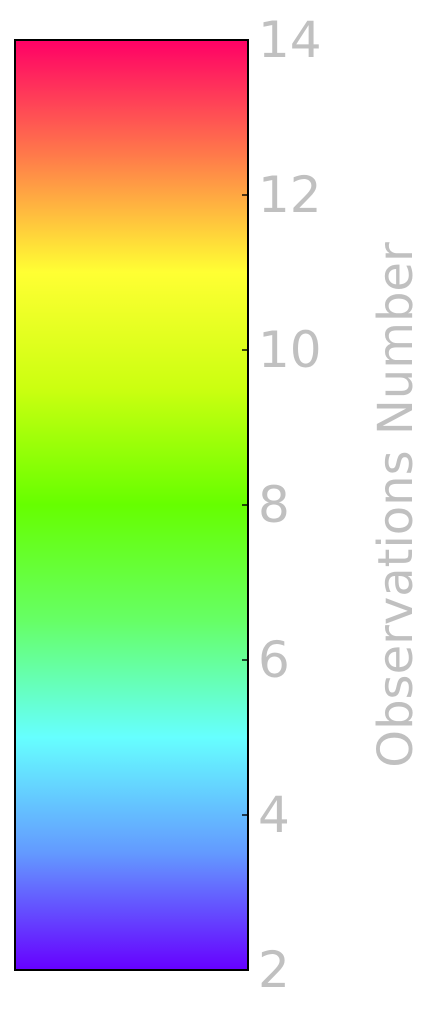  Describe the element at coordinates (274, 660) in the screenshot. I see `colorbar-tick-label: 6` at that location.